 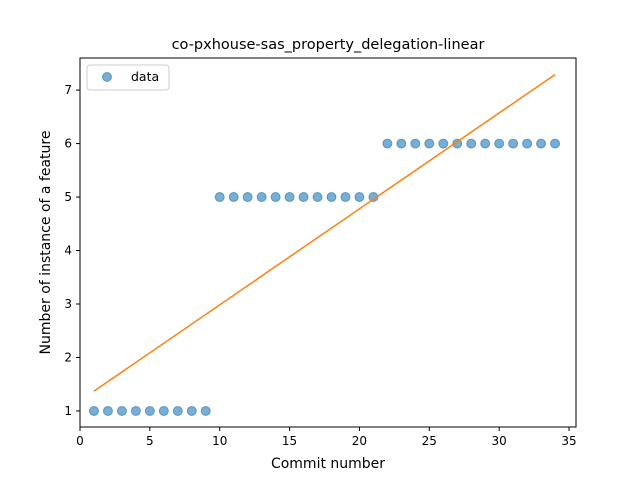 What do you see at coordinates (68, 197) in the screenshot?
I see `y-tick-label: 5` at bounding box center [68, 197].